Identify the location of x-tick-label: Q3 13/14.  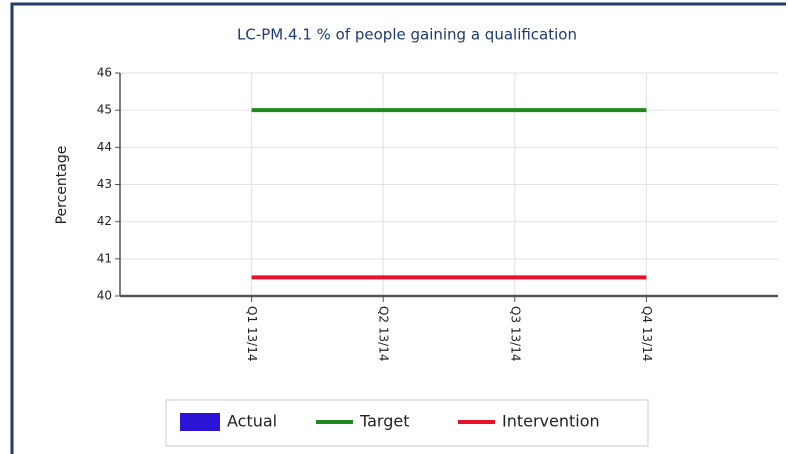
(515, 333).